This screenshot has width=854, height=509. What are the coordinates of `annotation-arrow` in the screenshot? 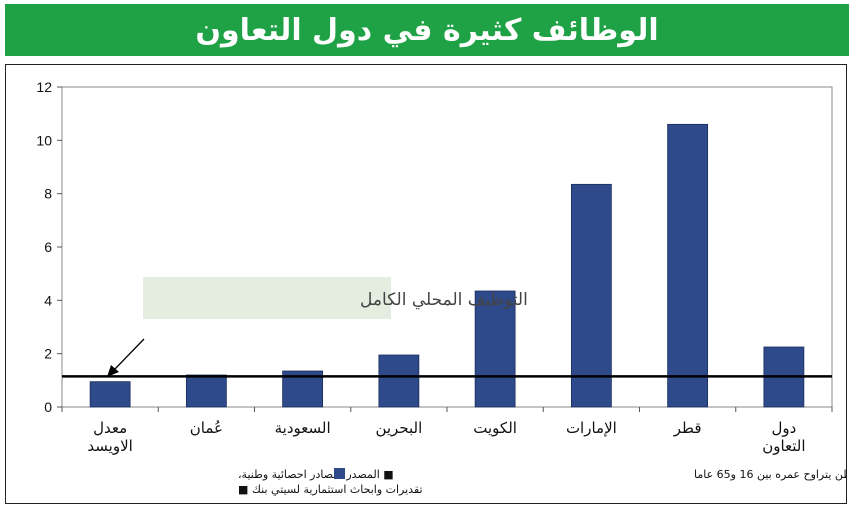 It's located at (129, 354).